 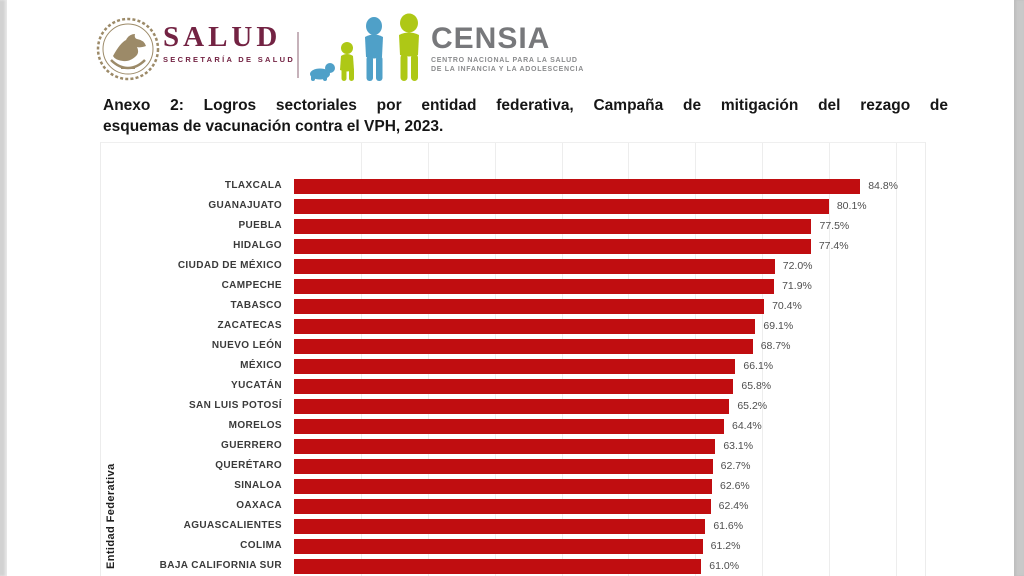 What do you see at coordinates (733, 506) in the screenshot?
I see `value-label: 62.4%` at bounding box center [733, 506].